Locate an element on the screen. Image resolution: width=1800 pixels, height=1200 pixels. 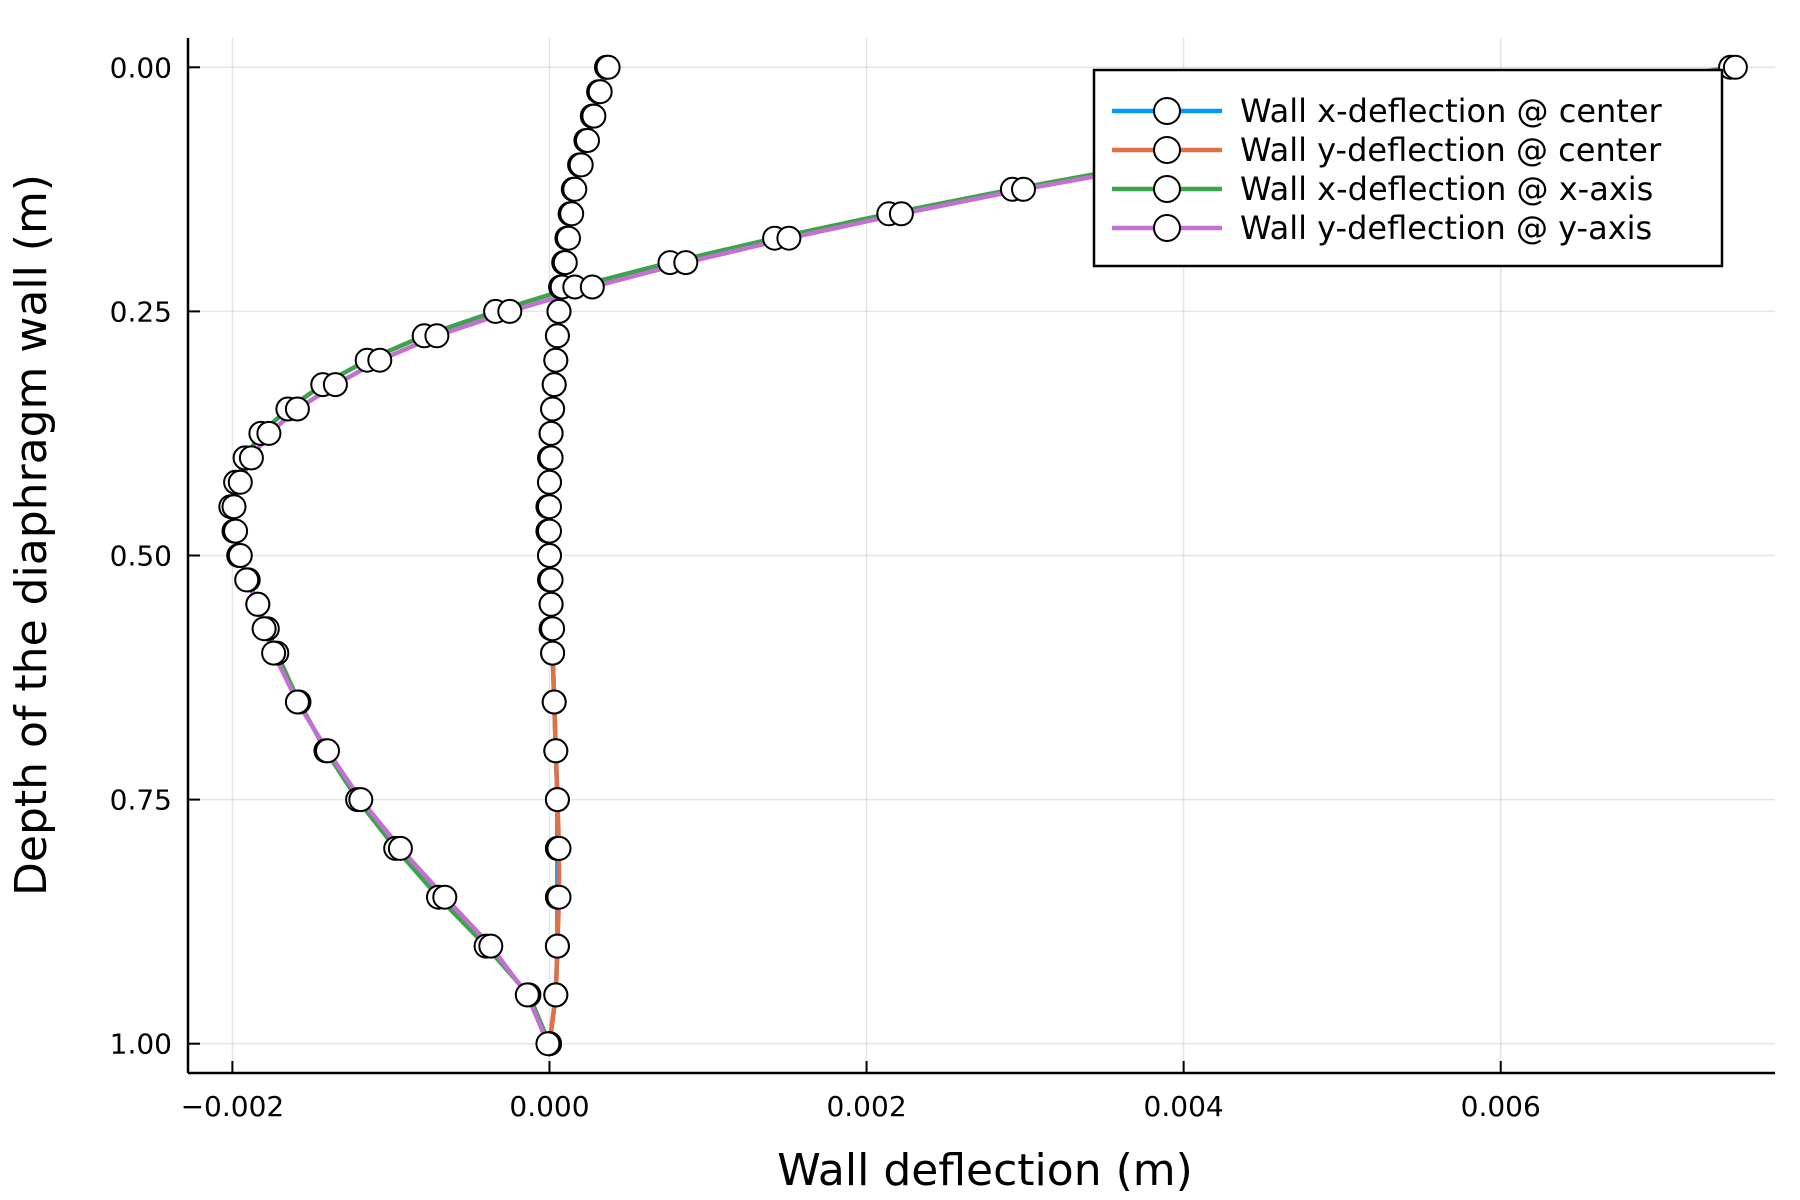
x-axis-title: Wall deflection (m) is located at coordinates (985, 1170).